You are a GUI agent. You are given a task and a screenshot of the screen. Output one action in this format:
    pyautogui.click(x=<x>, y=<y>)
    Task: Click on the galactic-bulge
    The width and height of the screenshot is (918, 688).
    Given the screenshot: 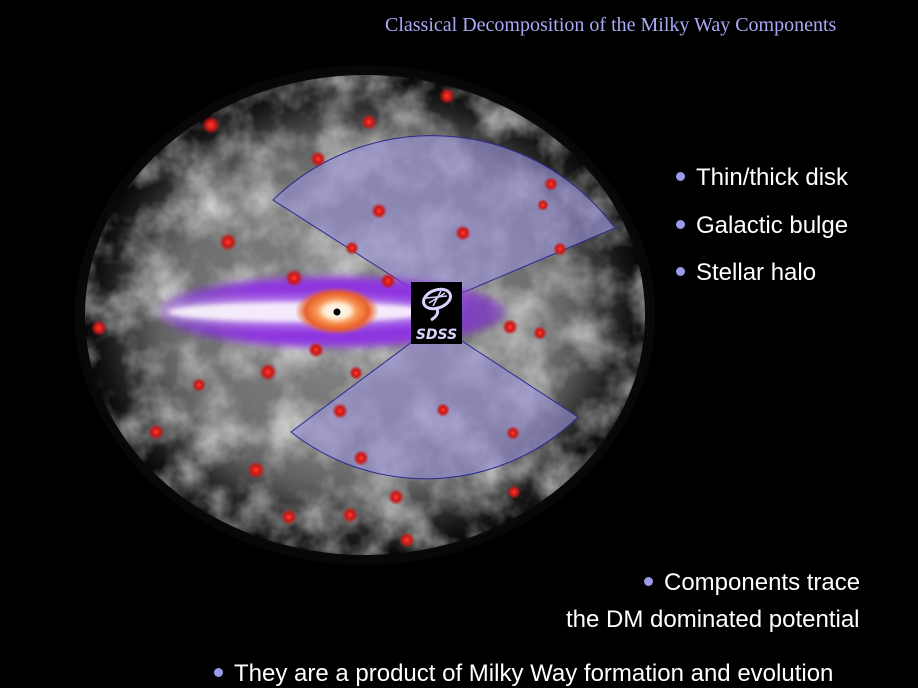 What is the action you would take?
    pyautogui.click(x=337, y=311)
    